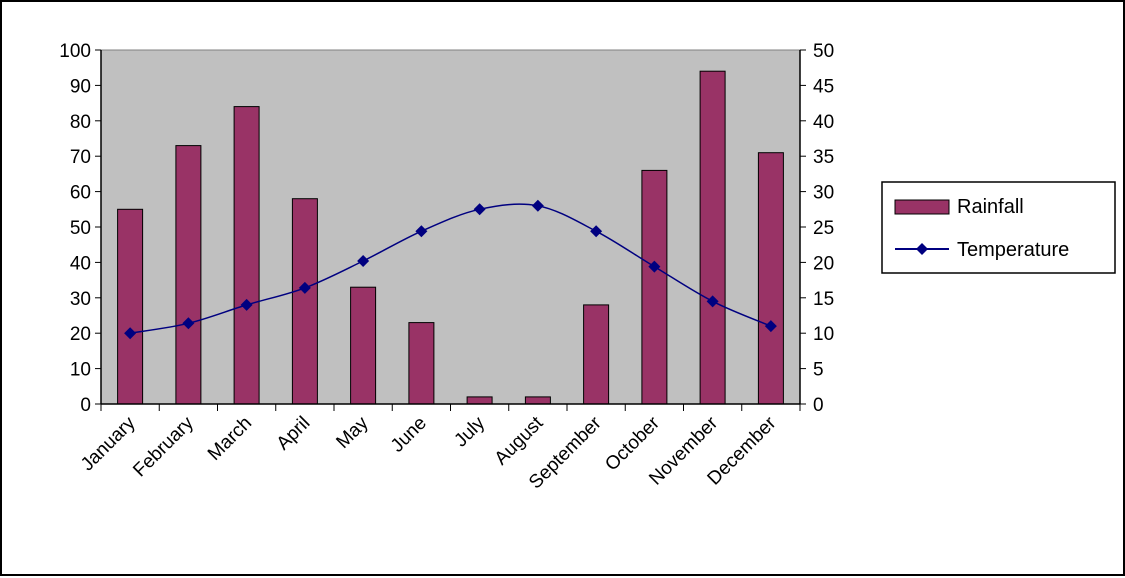  I want to click on bar-rainfall-august, so click(537, 400).